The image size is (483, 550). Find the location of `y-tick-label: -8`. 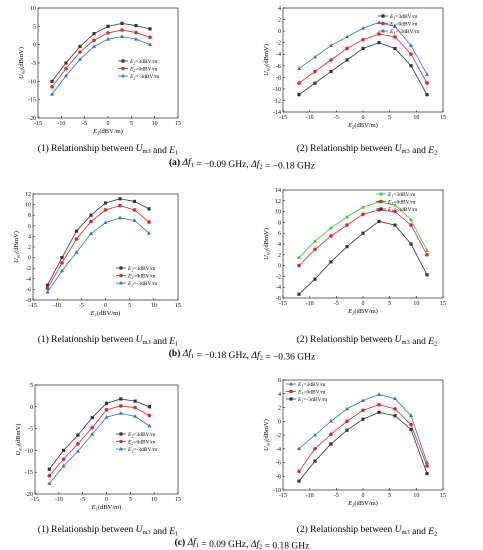

y-tick-label: -8 is located at coordinates (278, 477).